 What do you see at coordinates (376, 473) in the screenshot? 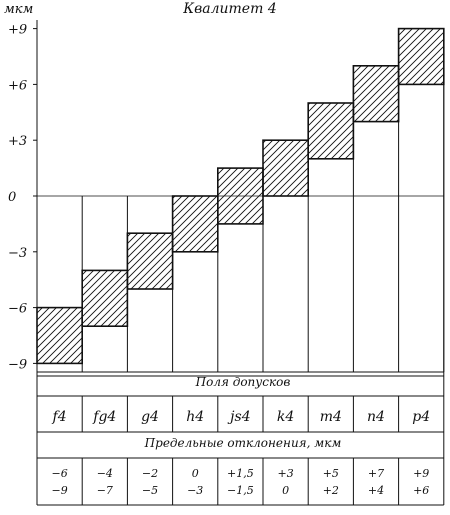
I see `upper-deviation-n4: +7` at bounding box center [376, 473].